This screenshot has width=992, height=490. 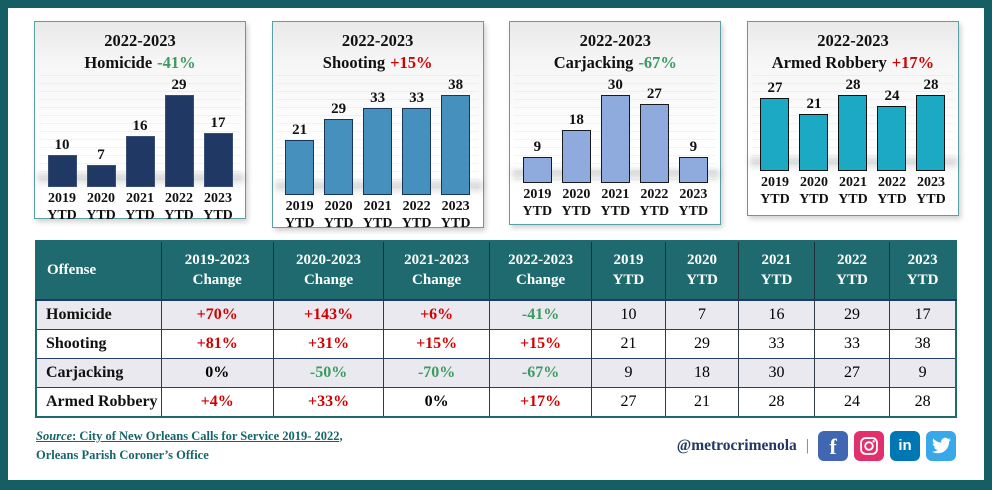 What do you see at coordinates (701, 271) in the screenshot?
I see `column-header: 2020 YTD` at bounding box center [701, 271].